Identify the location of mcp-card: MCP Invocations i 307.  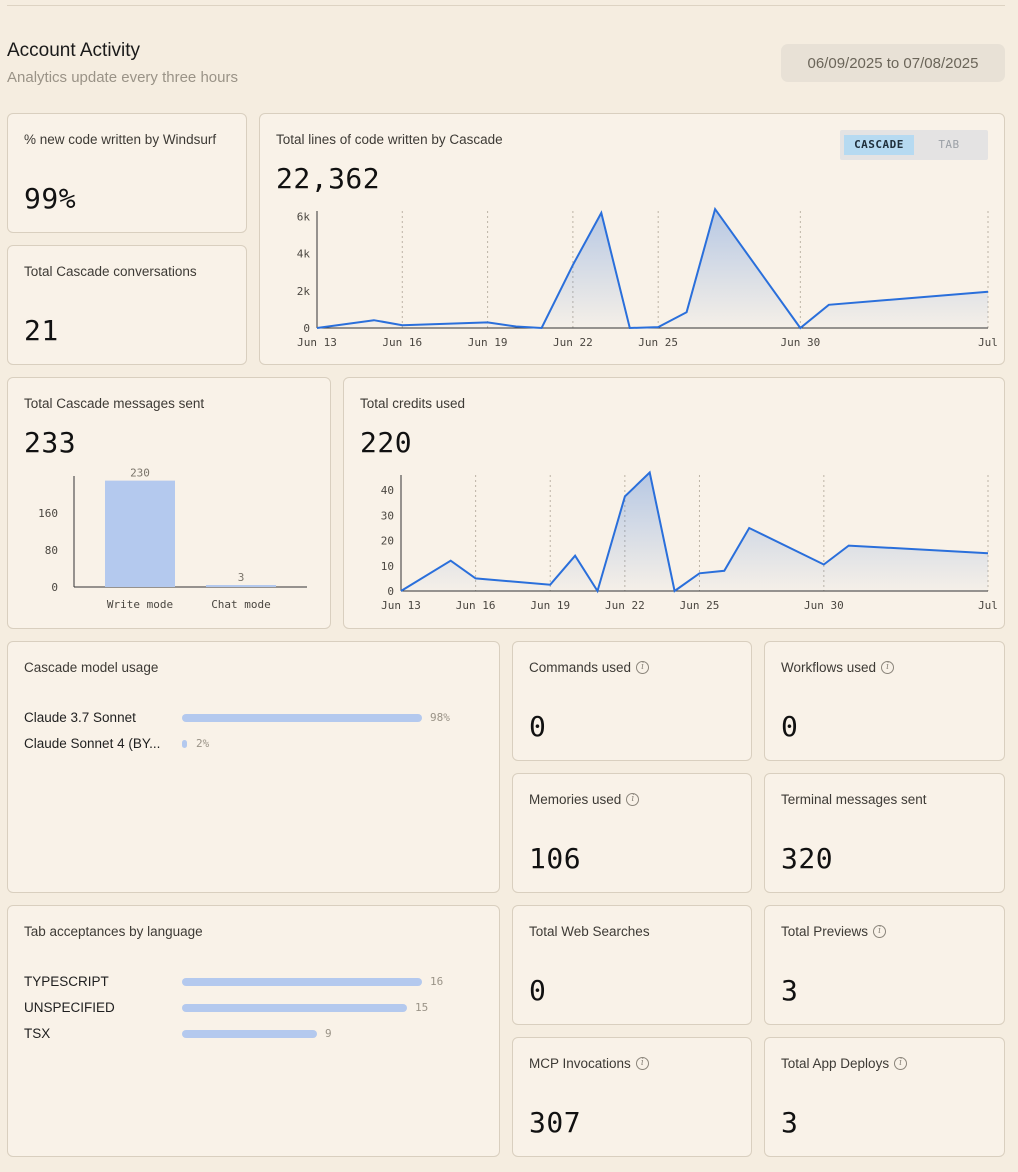
(632, 1097).